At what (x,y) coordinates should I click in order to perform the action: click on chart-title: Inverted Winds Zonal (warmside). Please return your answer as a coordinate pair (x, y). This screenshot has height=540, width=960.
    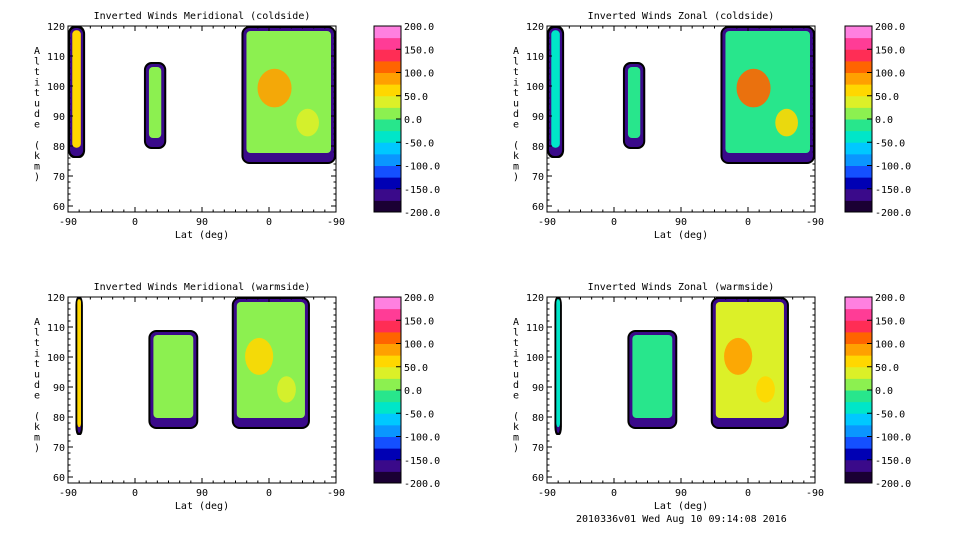
    Looking at the image, I should click on (681, 287).